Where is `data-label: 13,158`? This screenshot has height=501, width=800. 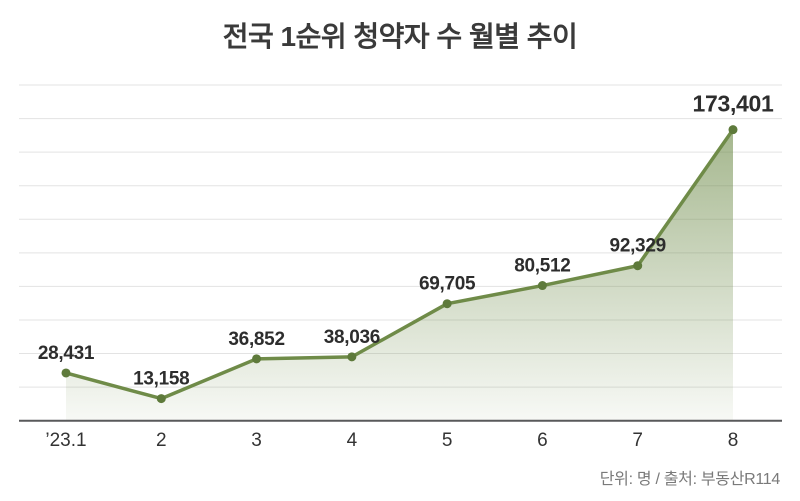
data-label: 13,158 is located at coordinates (161, 379).